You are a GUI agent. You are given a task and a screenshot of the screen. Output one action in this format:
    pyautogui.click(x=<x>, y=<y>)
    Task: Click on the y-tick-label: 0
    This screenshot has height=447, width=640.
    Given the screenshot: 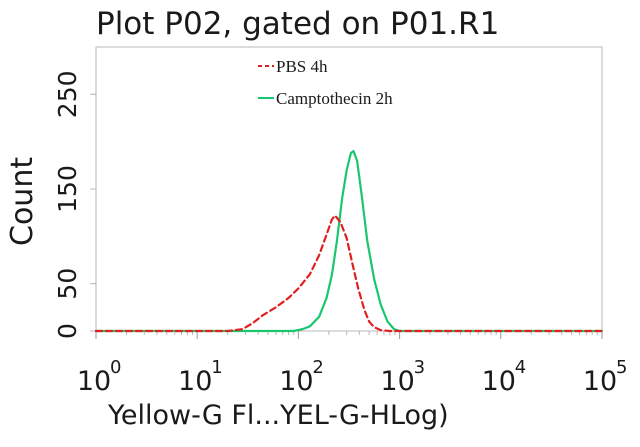 What is the action you would take?
    pyautogui.click(x=67, y=331)
    